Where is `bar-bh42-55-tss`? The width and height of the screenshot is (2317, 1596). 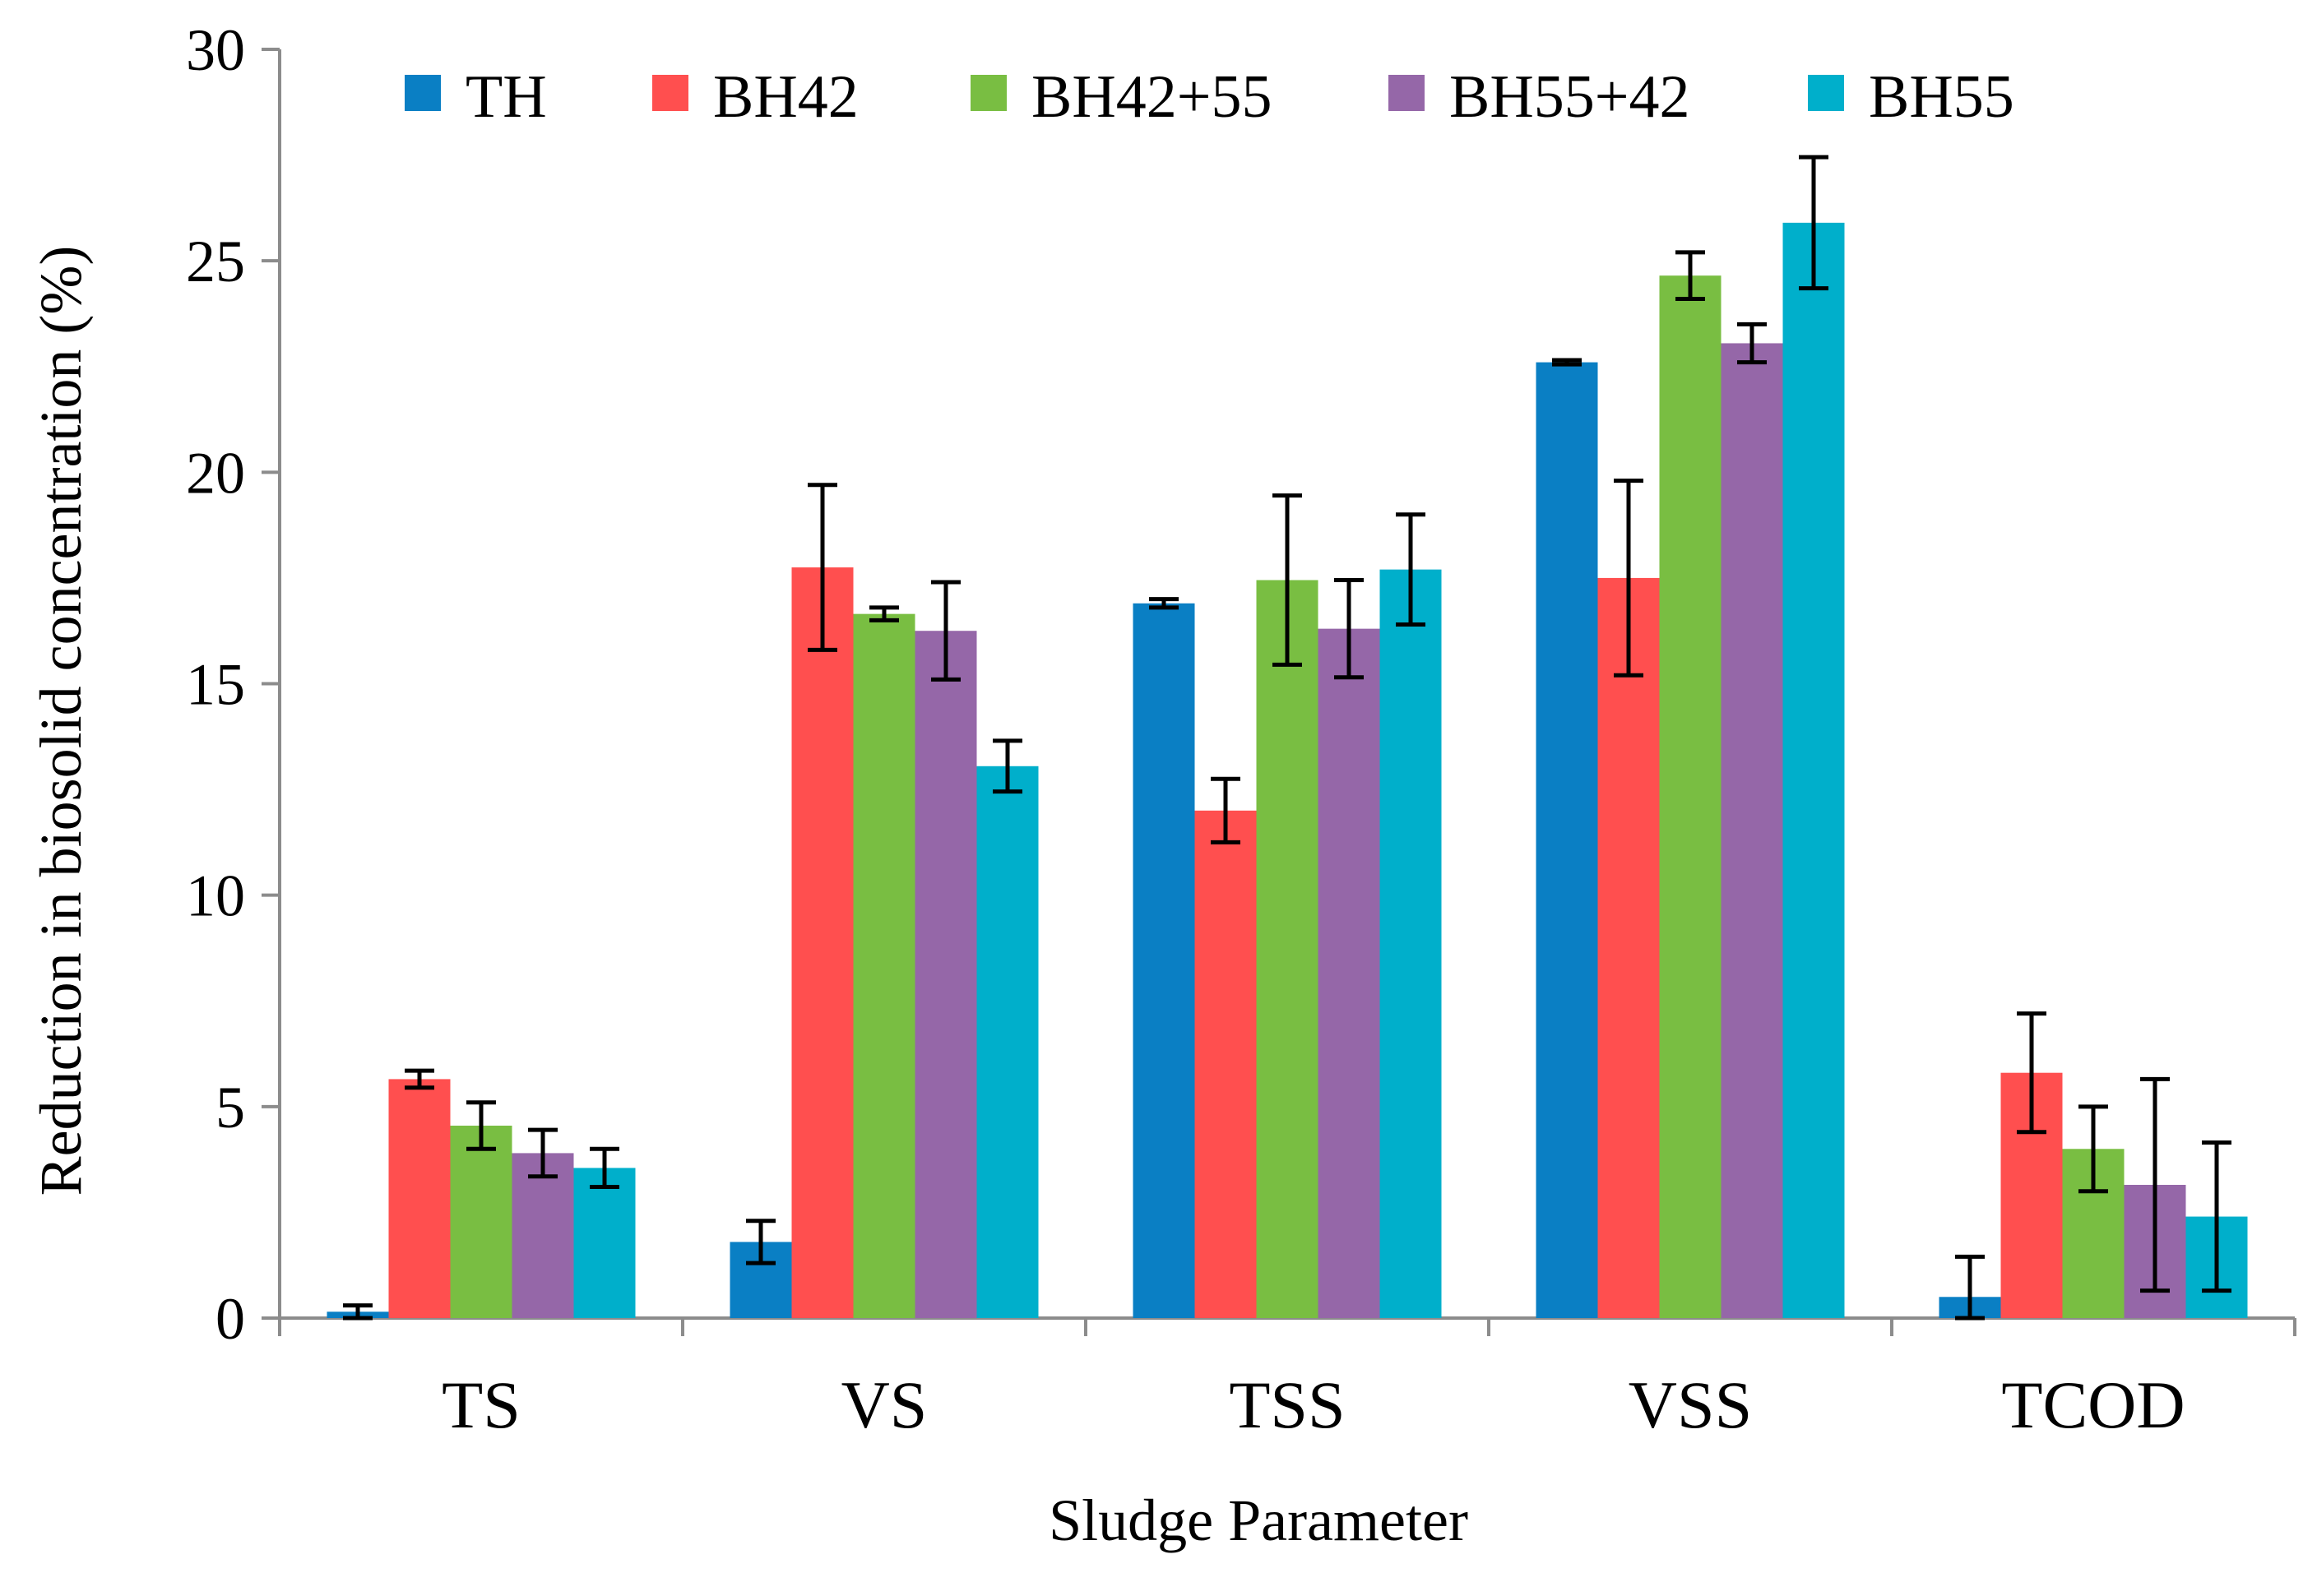 bar-bh42-55-tss is located at coordinates (1287, 949).